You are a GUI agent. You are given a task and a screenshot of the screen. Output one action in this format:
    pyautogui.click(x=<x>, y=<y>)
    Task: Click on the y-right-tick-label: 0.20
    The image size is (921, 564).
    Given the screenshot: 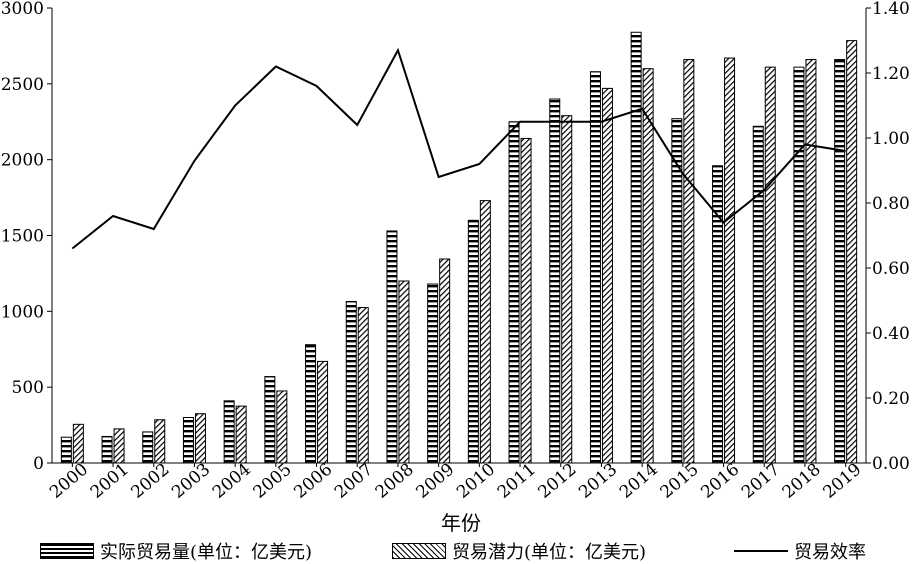 What is the action you would take?
    pyautogui.click(x=891, y=399)
    